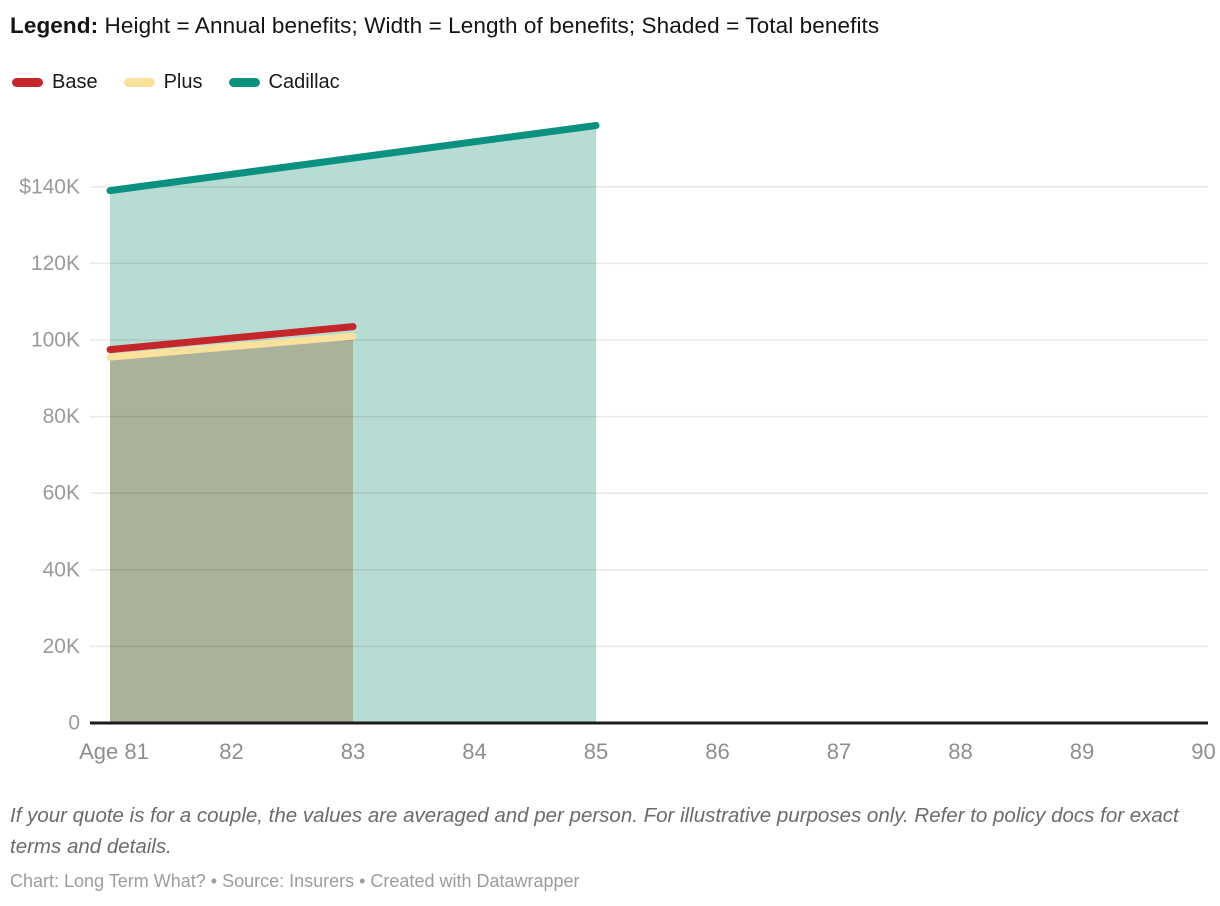 Image resolution: width=1220 pixels, height=906 pixels. I want to click on base-line, so click(231, 338).